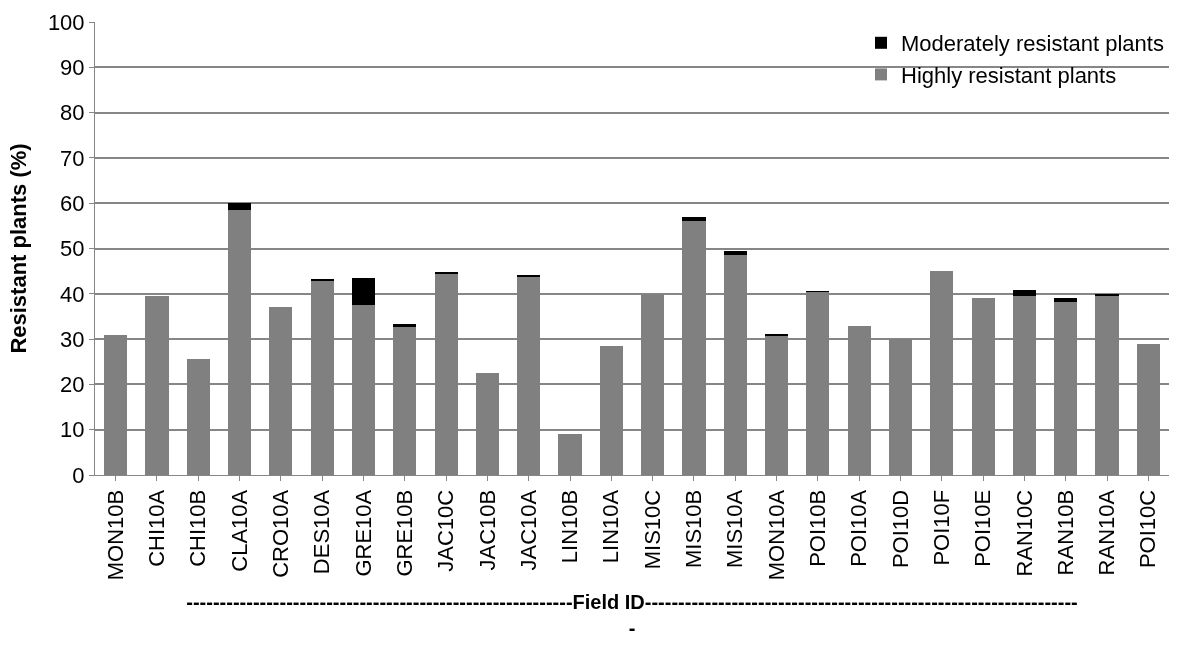 The image size is (1179, 645). I want to click on x-tick-label: POI10B, so click(818, 528).